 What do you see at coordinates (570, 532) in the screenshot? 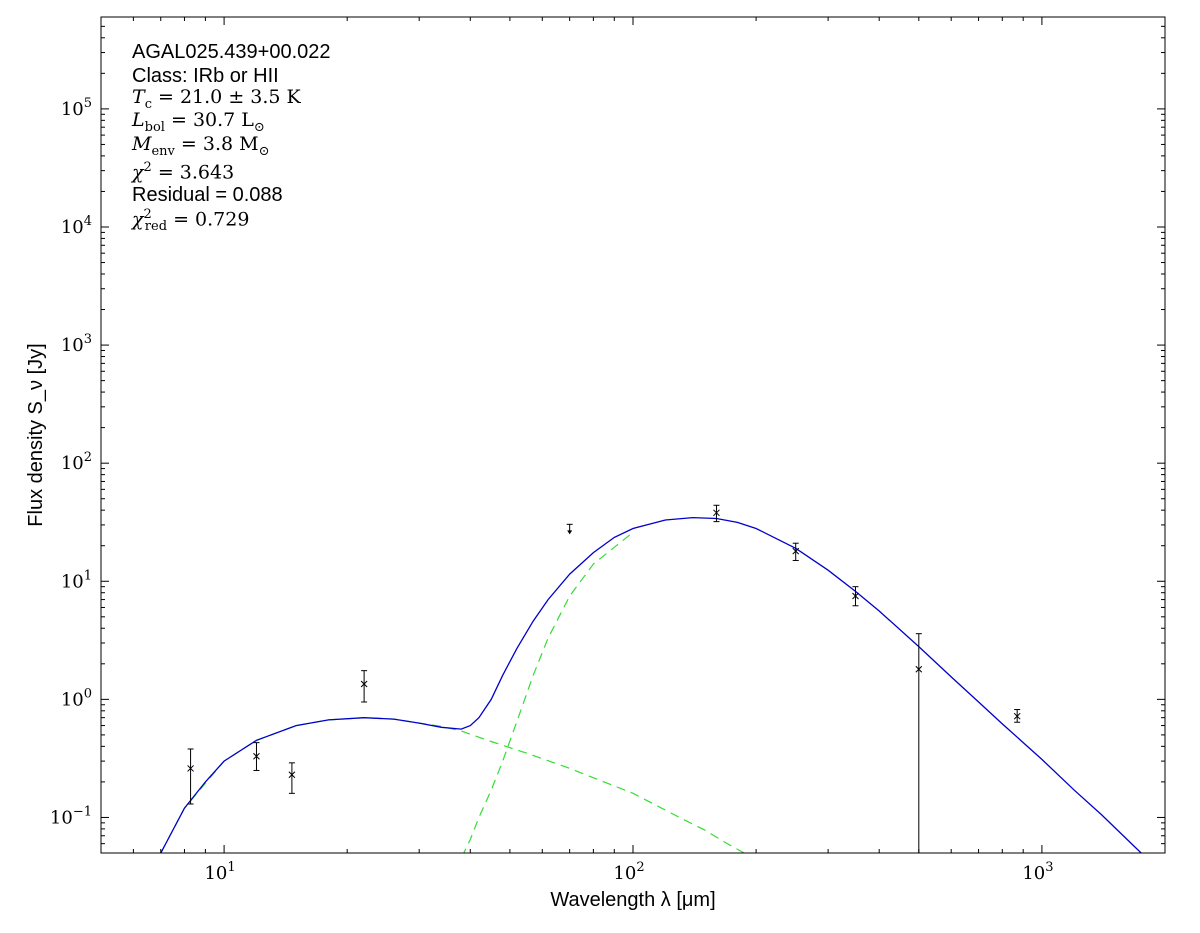
I see `upper-limit-arrow` at bounding box center [570, 532].